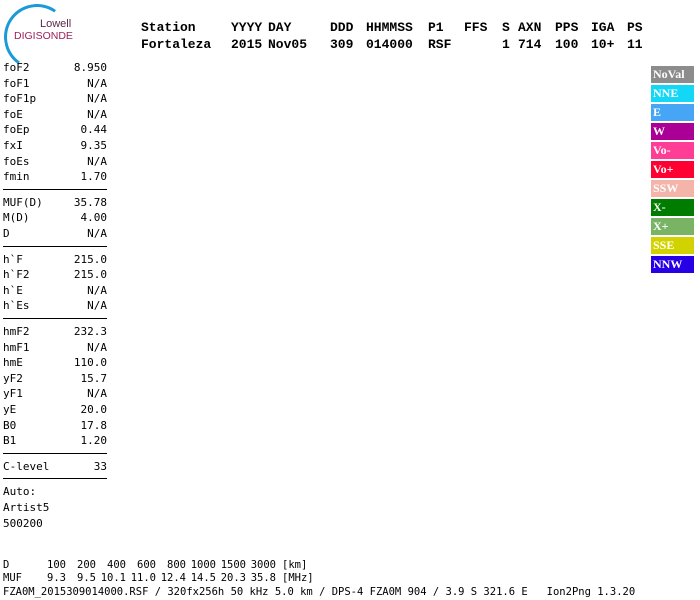 The height and width of the screenshot is (600, 700). What do you see at coordinates (672, 112) in the screenshot?
I see `legend-item: E` at bounding box center [672, 112].